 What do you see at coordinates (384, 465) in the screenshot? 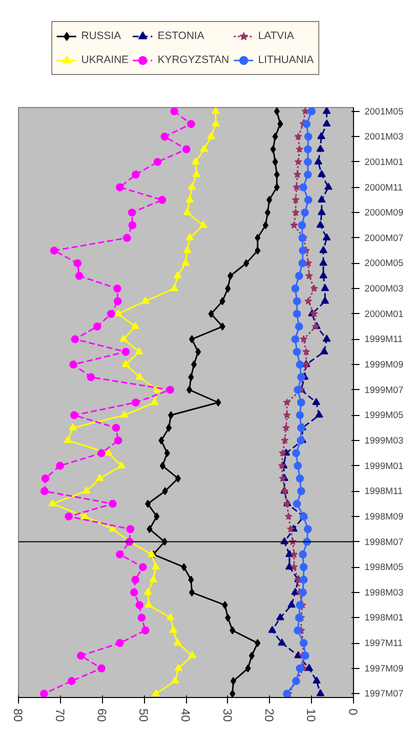
I see `y-tick-label: 1999M01` at bounding box center [384, 465].